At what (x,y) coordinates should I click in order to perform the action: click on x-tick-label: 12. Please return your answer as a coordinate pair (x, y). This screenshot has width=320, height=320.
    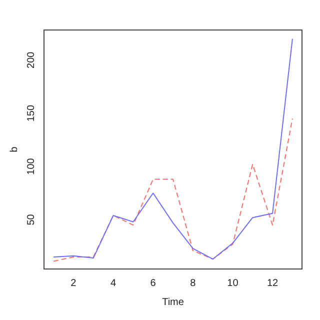
    Looking at the image, I should click on (272, 283).